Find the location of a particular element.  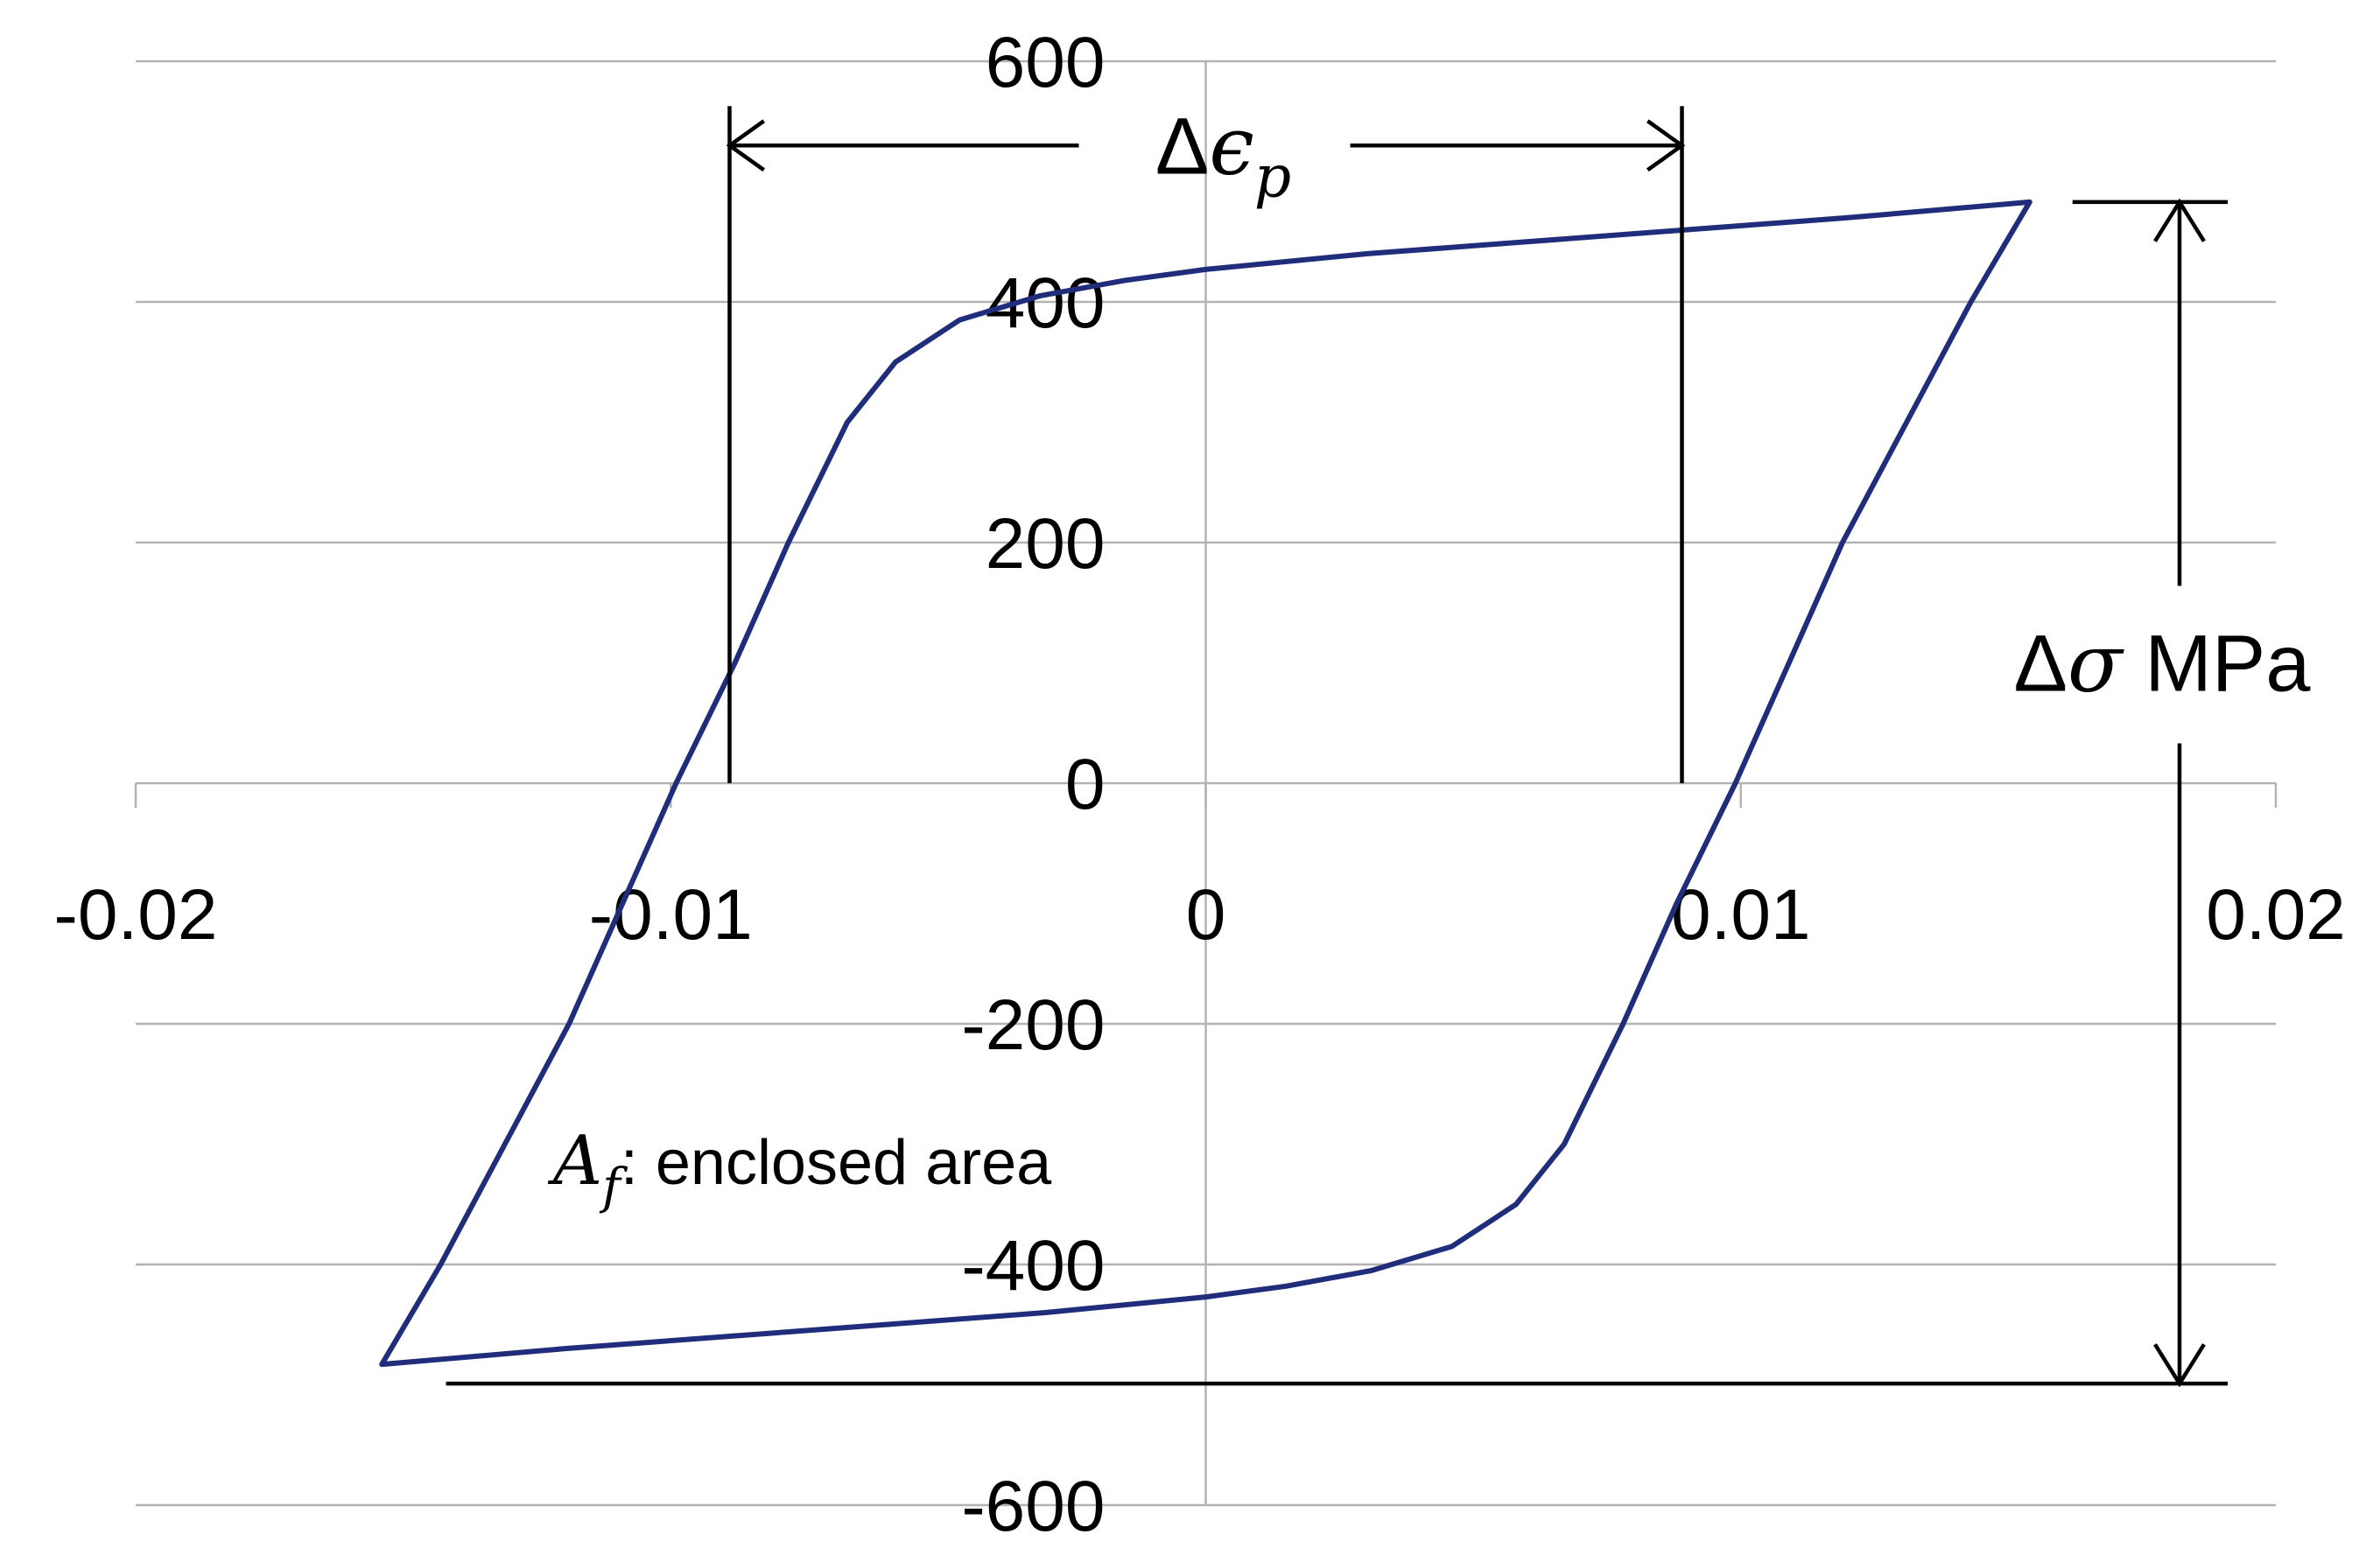

sigma-arrowhead-down is located at coordinates (2179, 1365).